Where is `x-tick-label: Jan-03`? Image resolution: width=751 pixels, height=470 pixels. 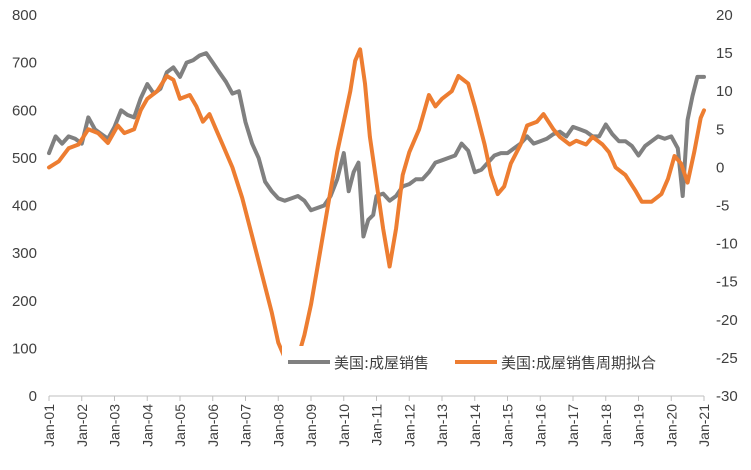 x-tick-label: Jan-03 is located at coordinates (115, 425).